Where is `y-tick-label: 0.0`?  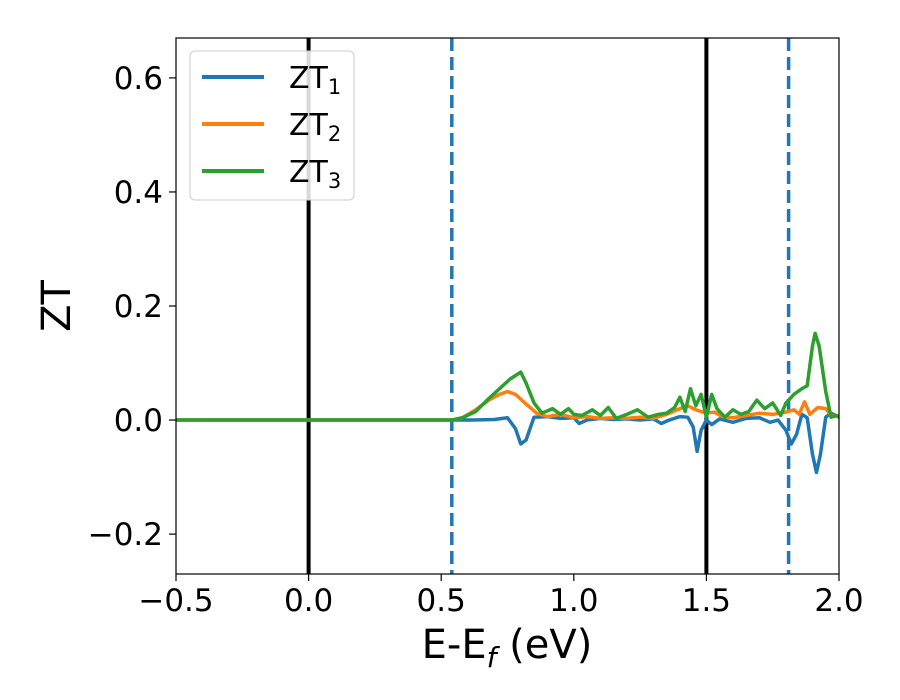
y-tick-label: 0.0 is located at coordinates (138, 421).